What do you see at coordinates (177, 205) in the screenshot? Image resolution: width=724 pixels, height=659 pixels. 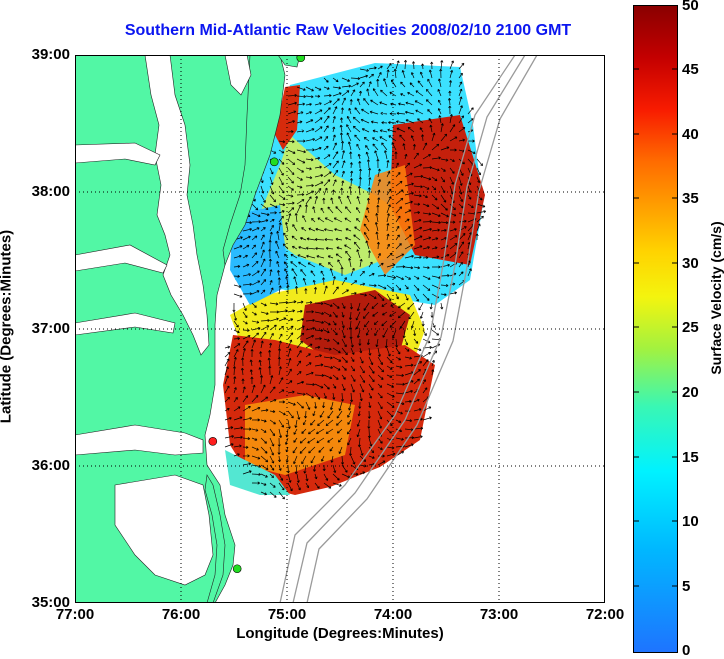 I see `chesapeake-bay` at bounding box center [177, 205].